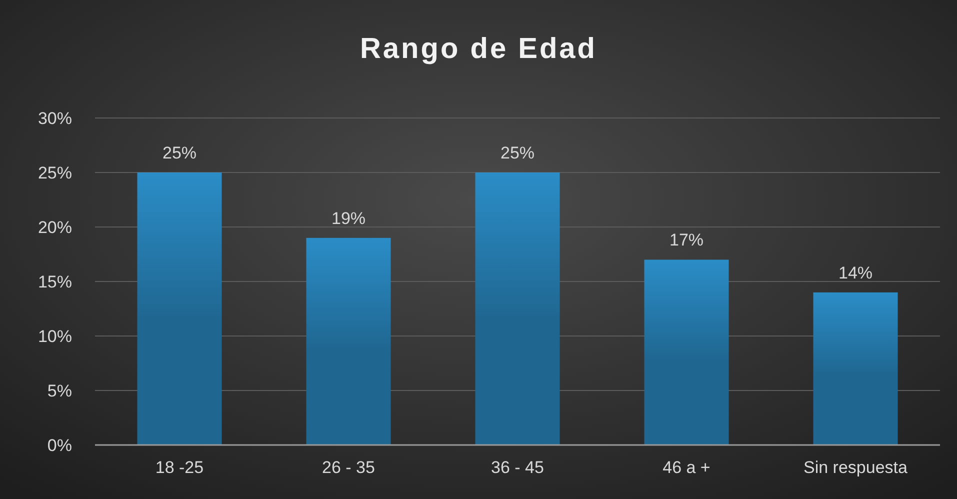 This screenshot has width=957, height=499. I want to click on y-tick-label: 15%, so click(55, 282).